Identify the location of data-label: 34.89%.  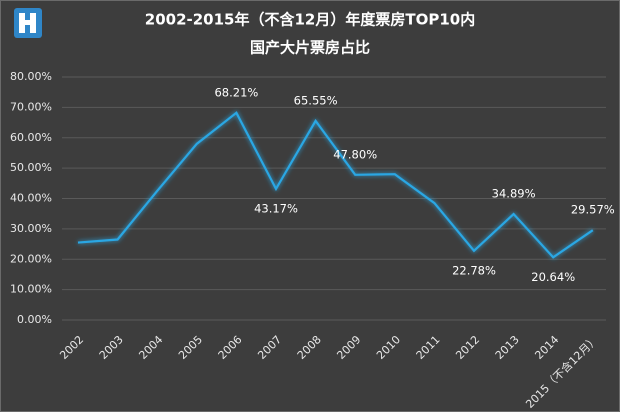
(514, 194).